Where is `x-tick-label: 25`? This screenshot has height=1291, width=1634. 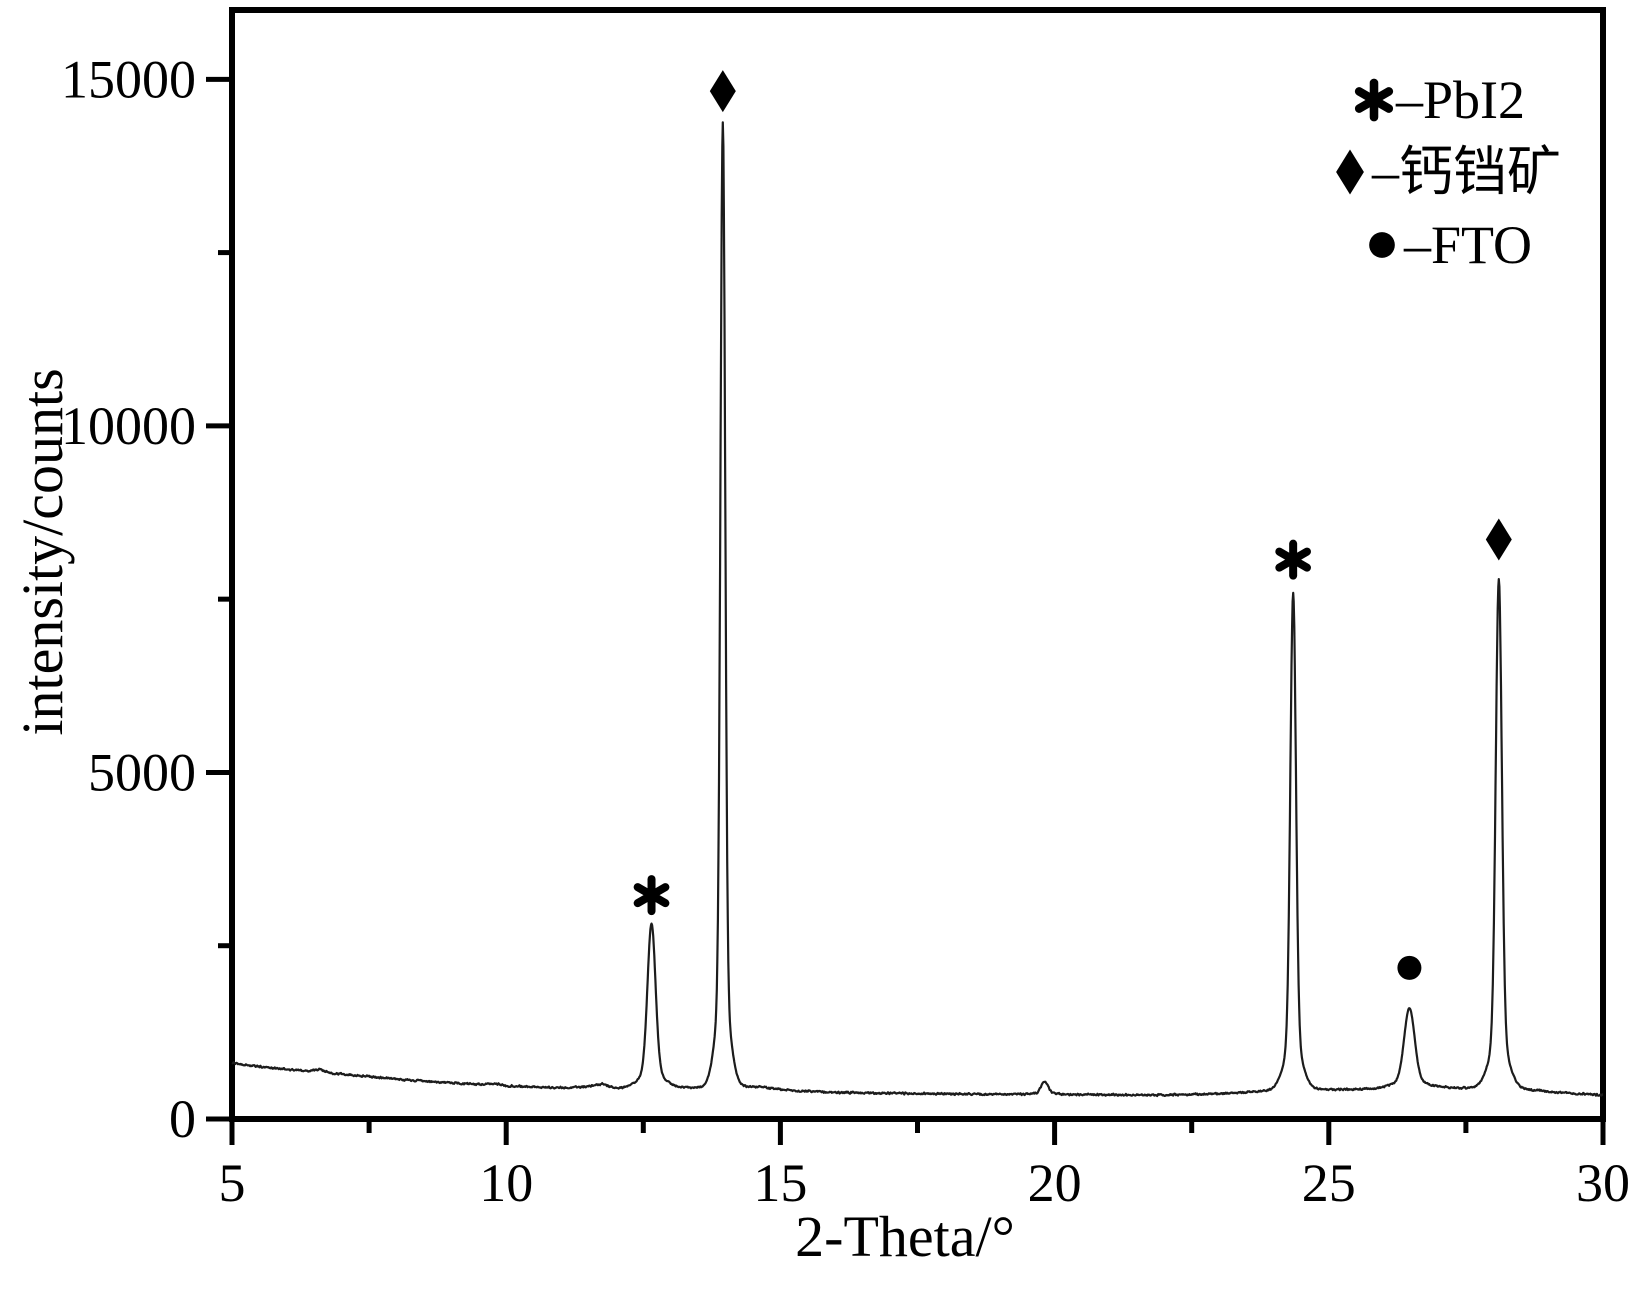
x-tick-label: 25 is located at coordinates (1329, 1183).